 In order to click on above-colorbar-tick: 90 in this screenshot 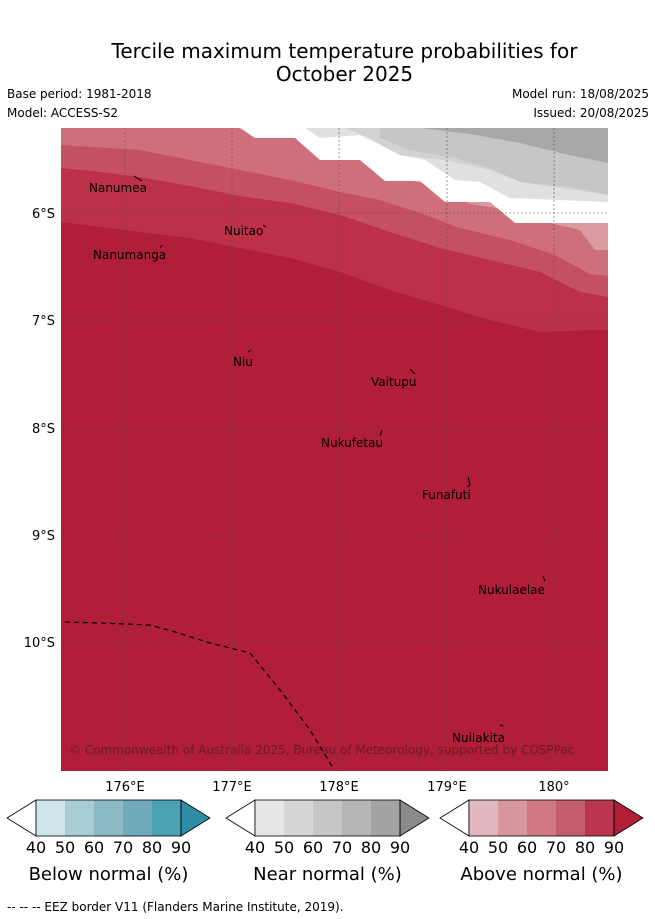, I will do `click(614, 847)`.